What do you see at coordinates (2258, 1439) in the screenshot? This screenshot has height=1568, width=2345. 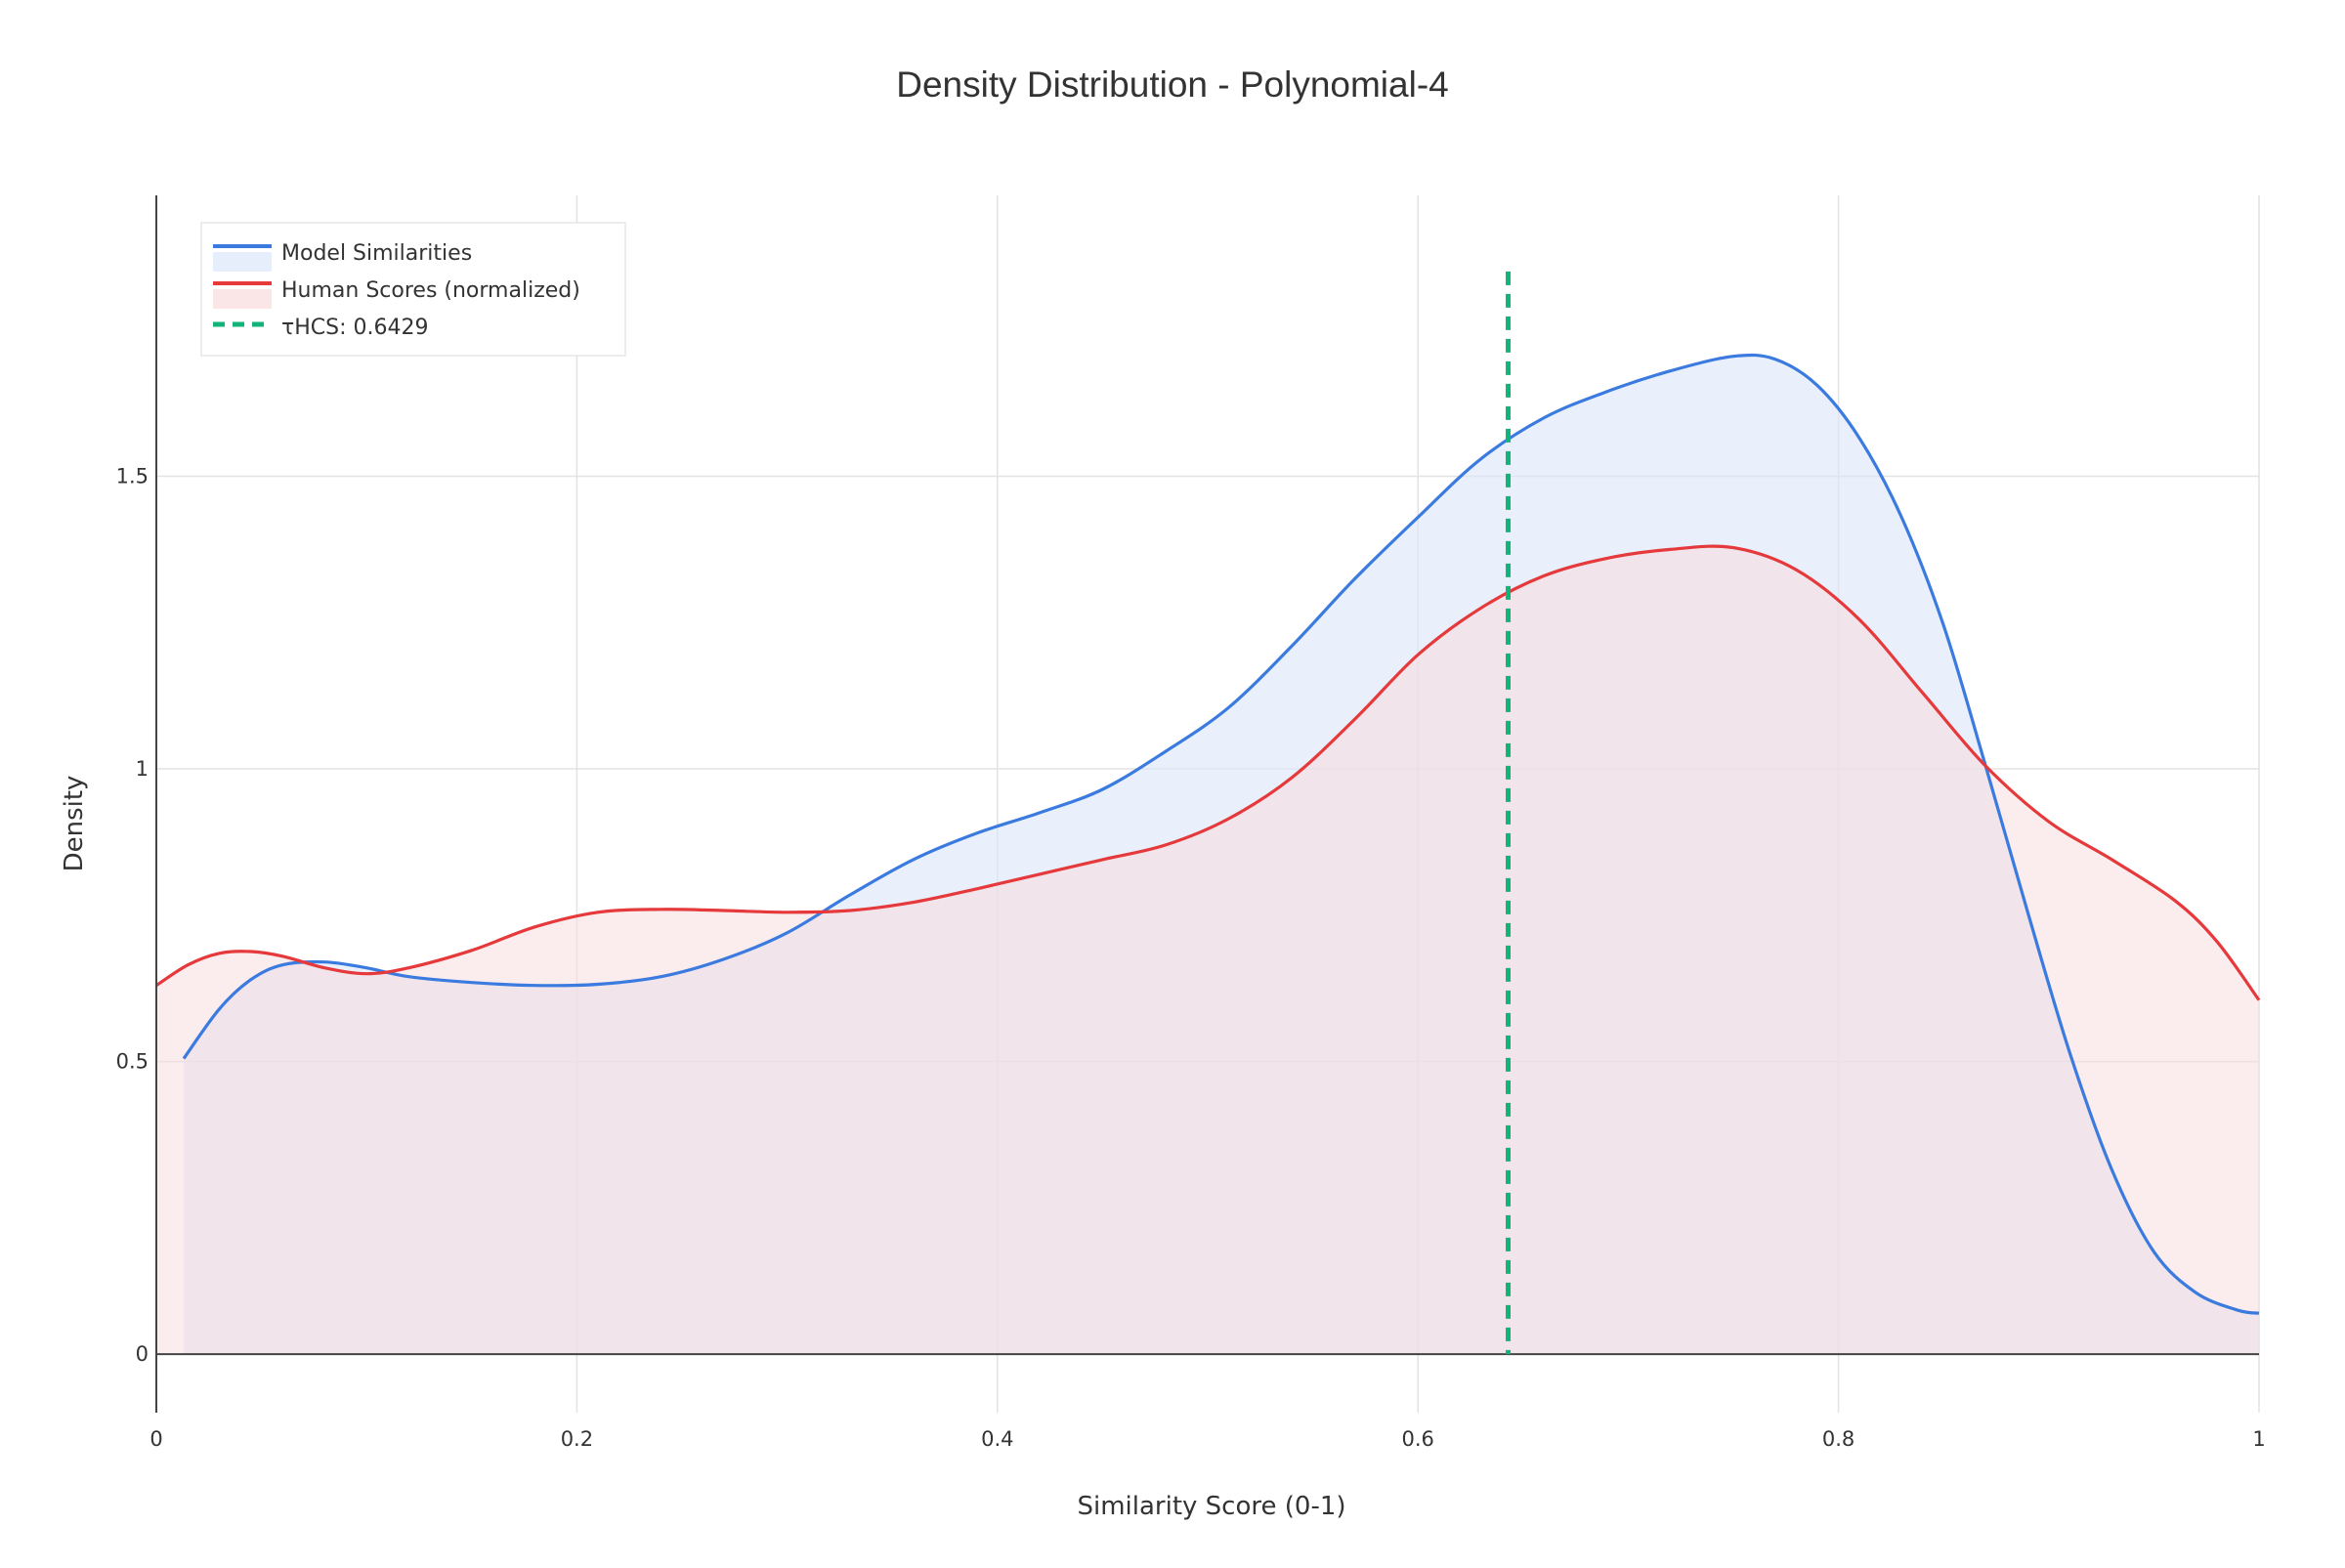 I see `x-tick-label: 1` at bounding box center [2258, 1439].